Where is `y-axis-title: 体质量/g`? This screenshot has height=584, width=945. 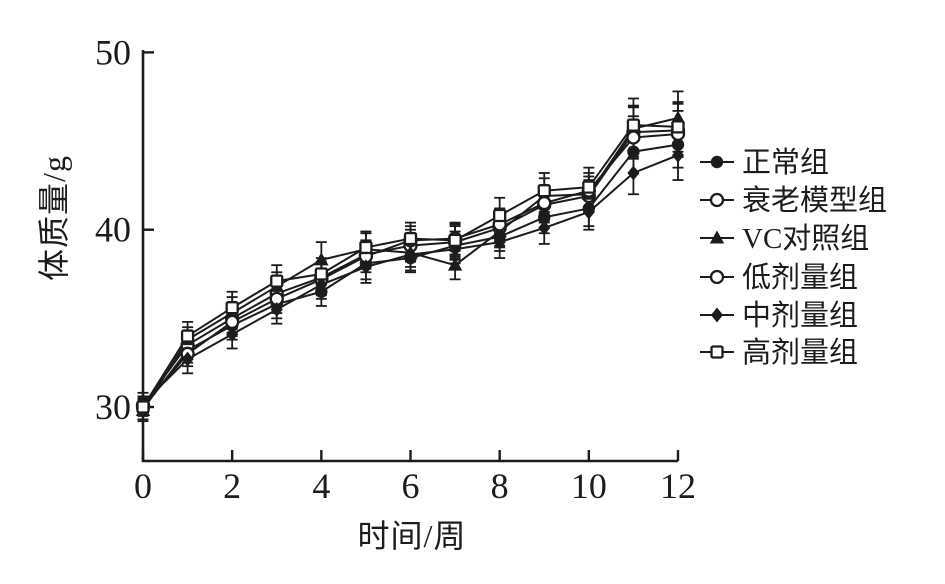
y-axis-title: 体质量/g is located at coordinates (54, 218).